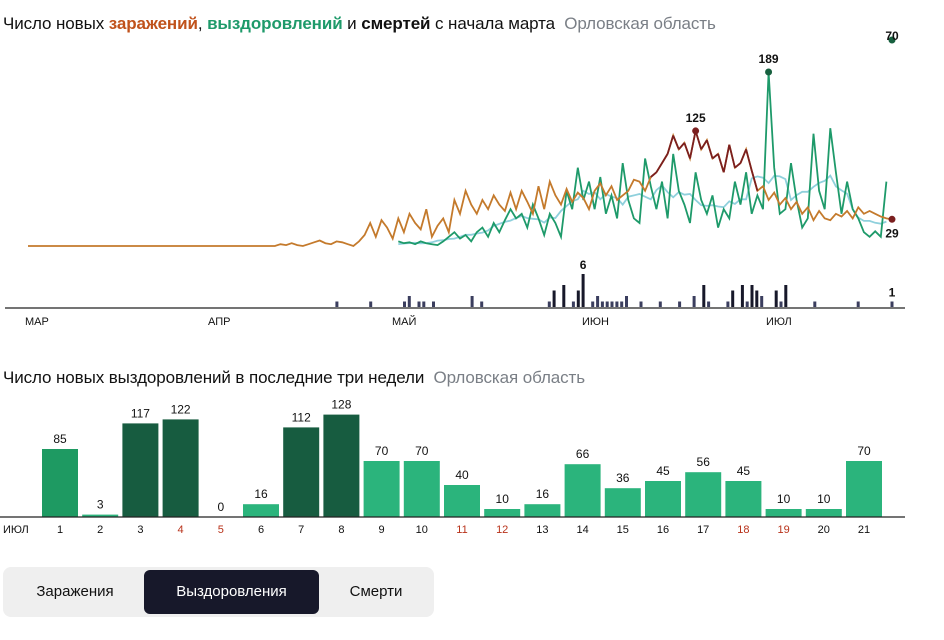 This screenshot has height=640, width=944. Describe the element at coordinates (623, 478) in the screenshot. I see `bar-value-label: 36` at that location.